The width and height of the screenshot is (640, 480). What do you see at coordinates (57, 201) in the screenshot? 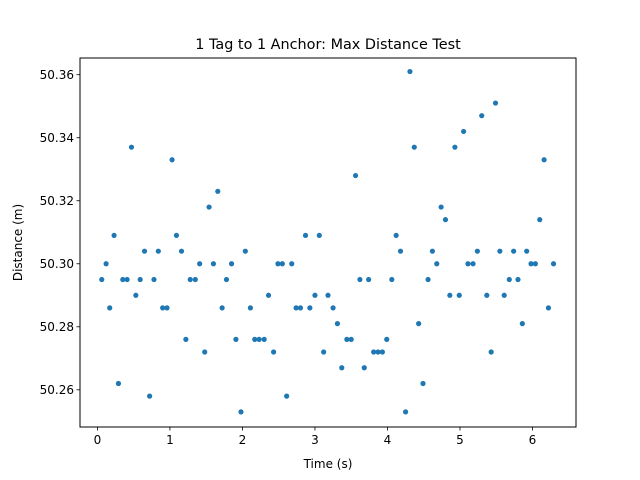
I see `y-tick-label: 50.32` at bounding box center [57, 201].